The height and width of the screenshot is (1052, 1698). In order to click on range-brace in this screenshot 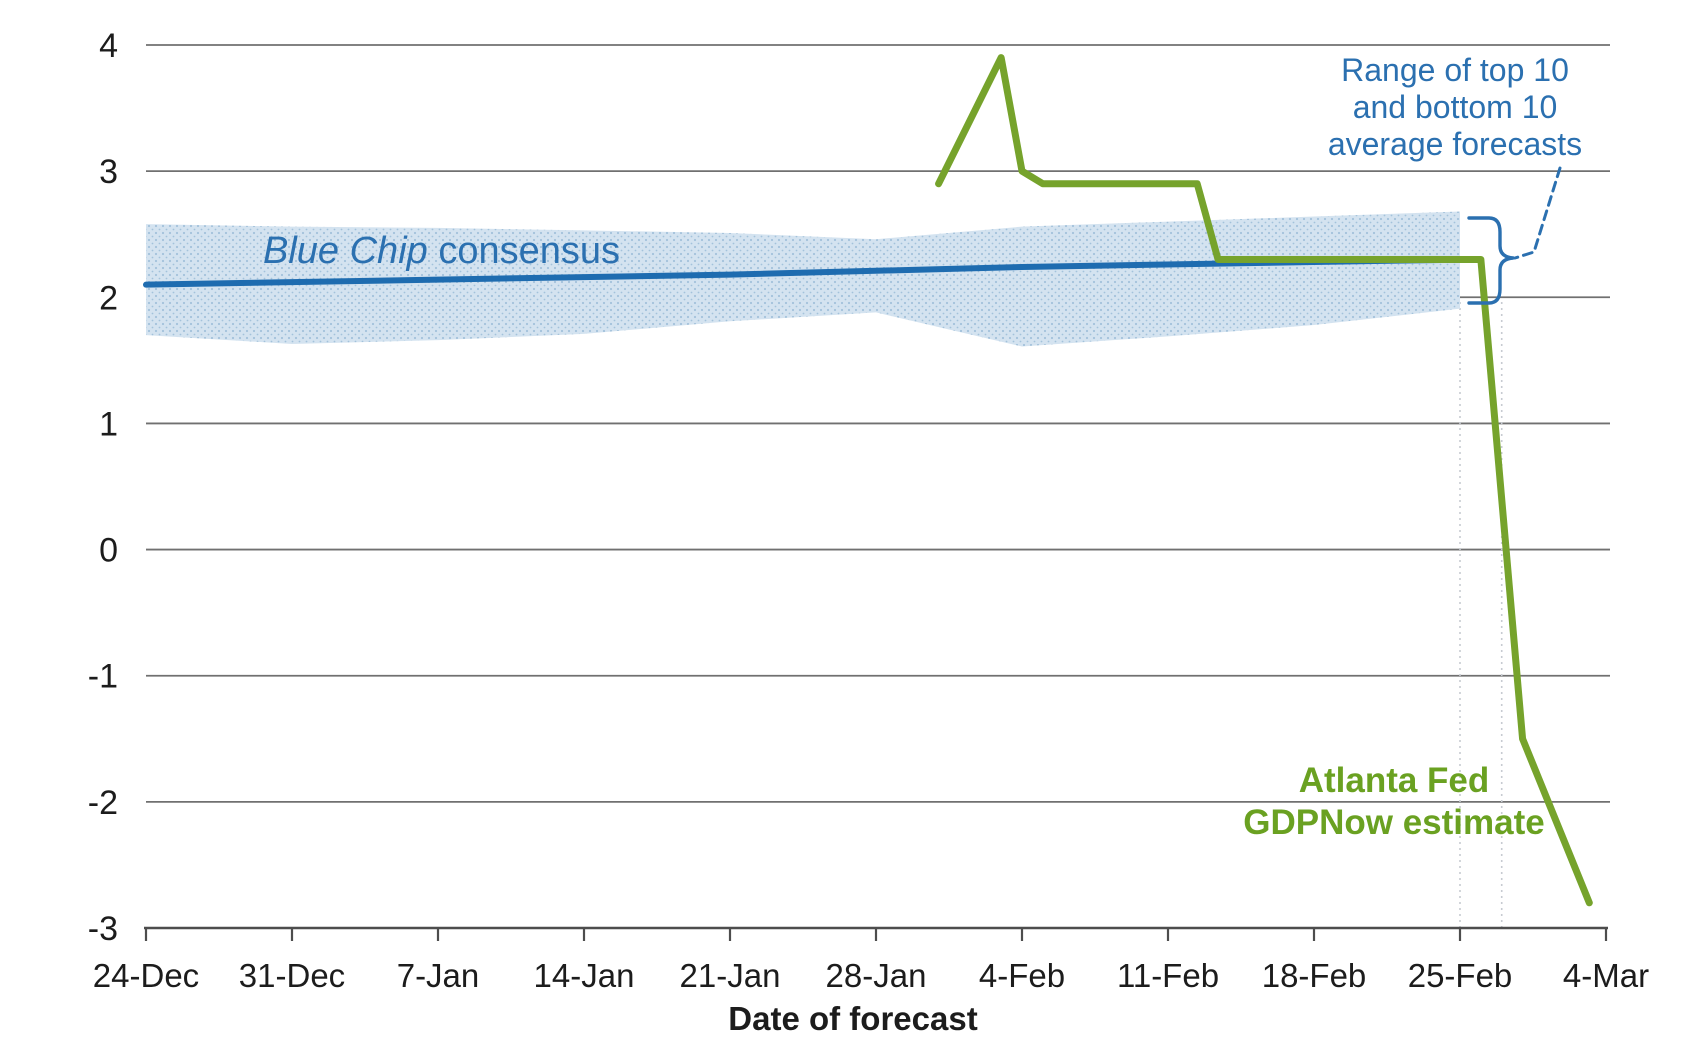, I will do `click(1491, 260)`.